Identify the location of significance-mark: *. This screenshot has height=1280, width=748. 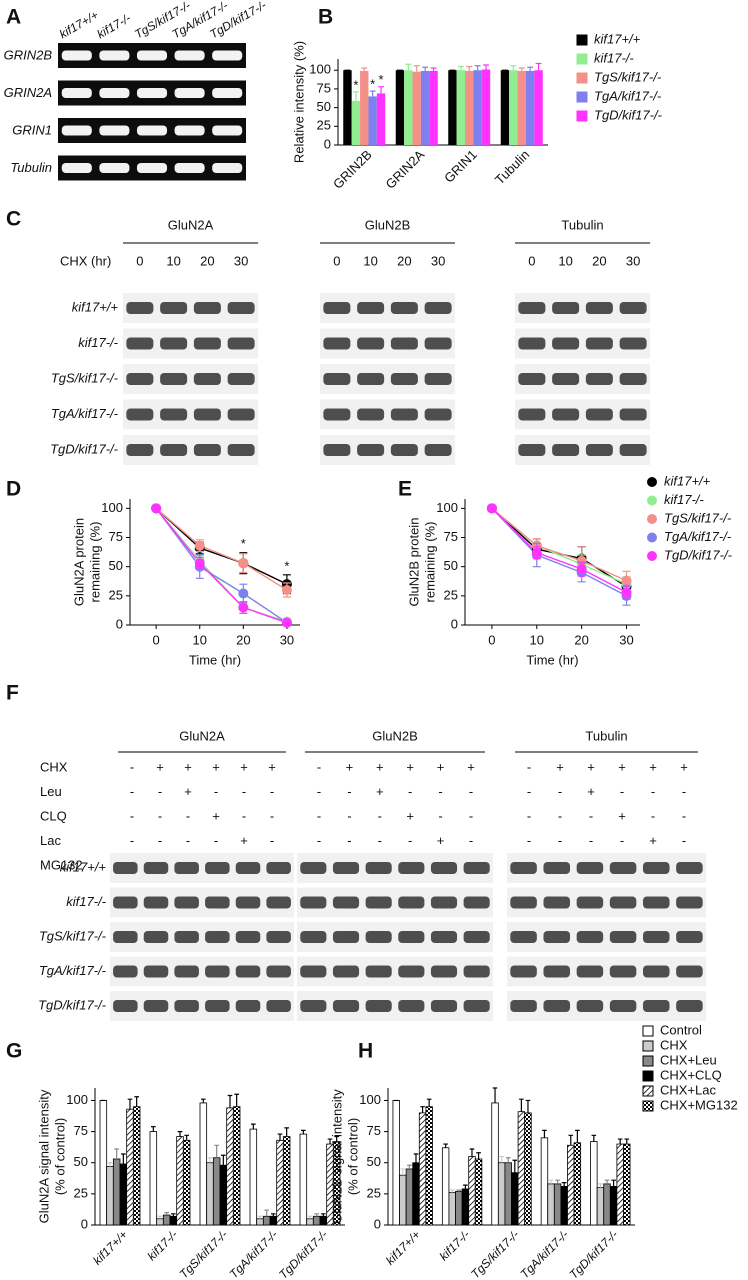
(381, 79).